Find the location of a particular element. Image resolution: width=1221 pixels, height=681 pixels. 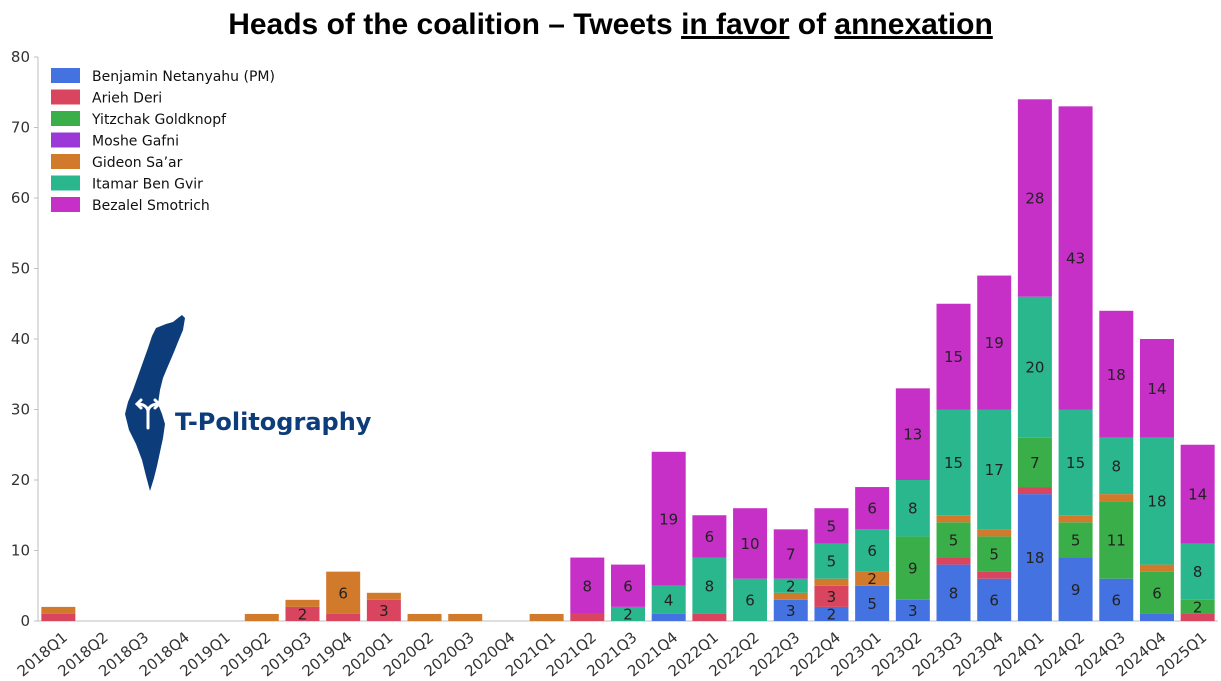

y-tick-label: 50 is located at coordinates (20, 269).